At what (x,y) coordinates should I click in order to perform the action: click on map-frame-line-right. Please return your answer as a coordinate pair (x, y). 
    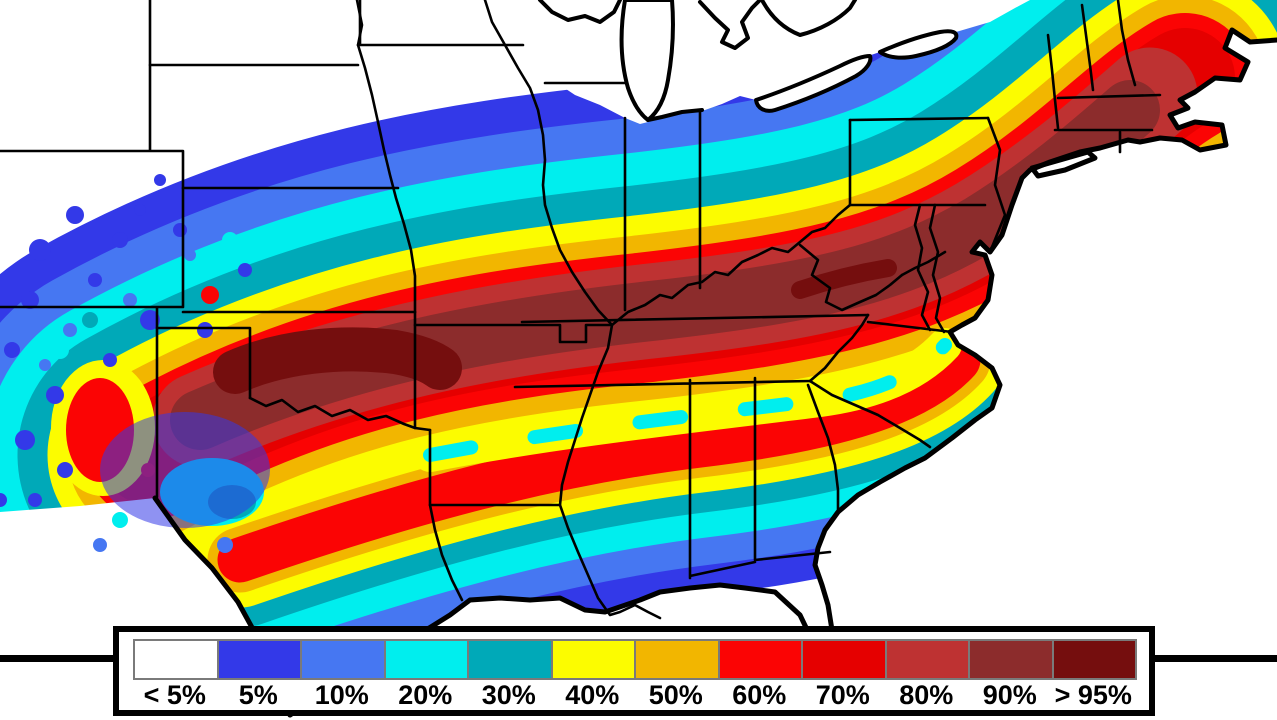
    Looking at the image, I should click on (1214, 658).